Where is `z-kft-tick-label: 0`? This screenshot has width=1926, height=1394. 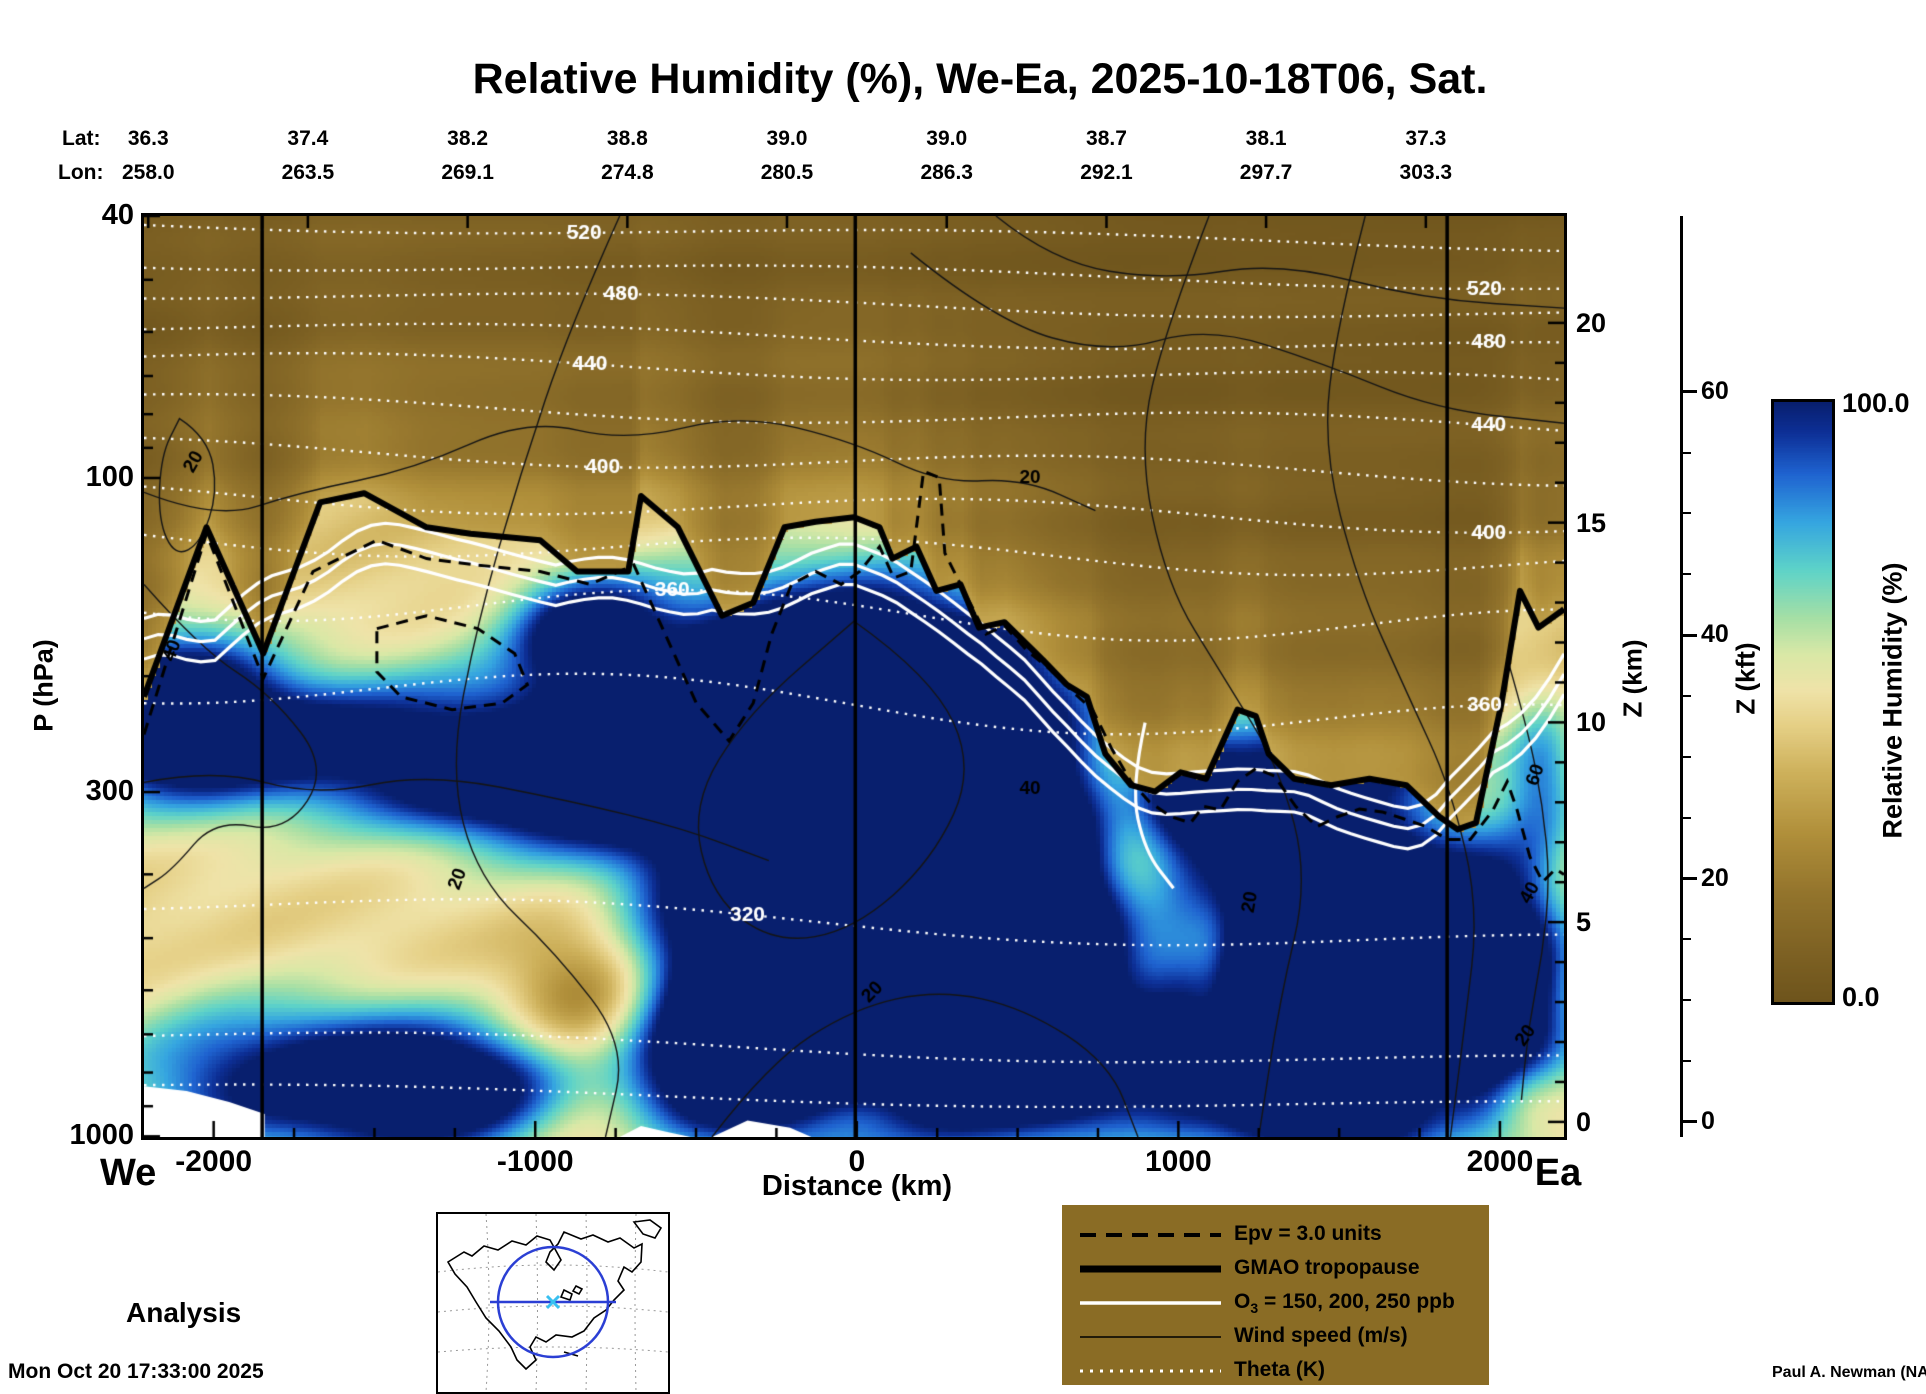
z-kft-tick-label: 0 is located at coordinates (1708, 1120).